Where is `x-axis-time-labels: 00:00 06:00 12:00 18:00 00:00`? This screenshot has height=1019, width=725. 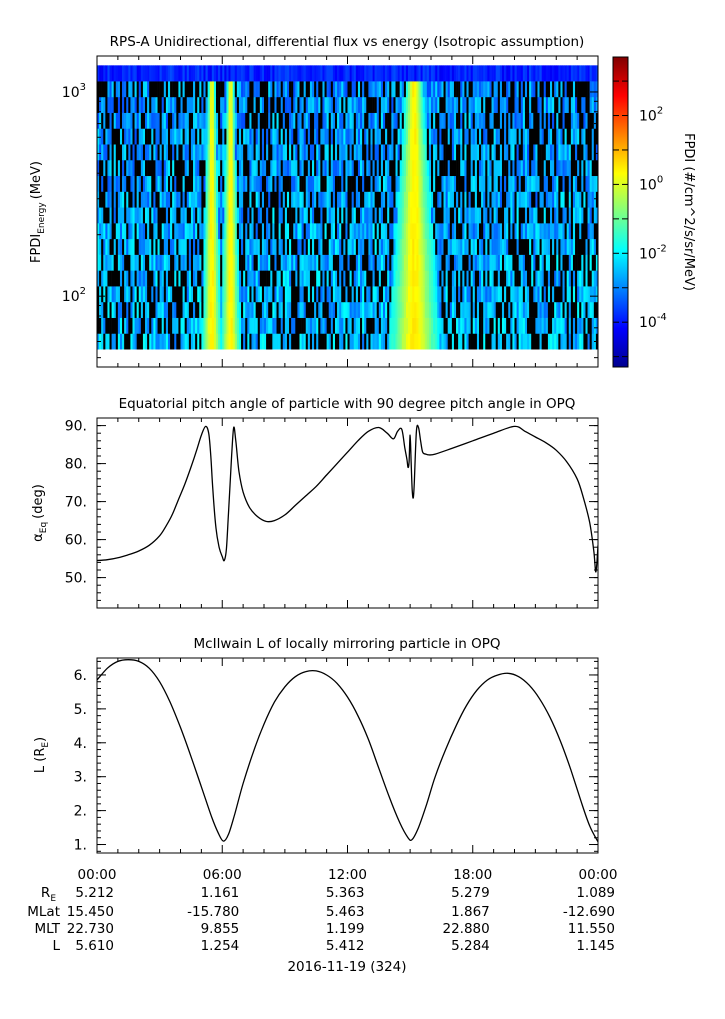 x-axis-time-labels: 00:00 06:00 12:00 18:00 00:00 is located at coordinates (348, 875).